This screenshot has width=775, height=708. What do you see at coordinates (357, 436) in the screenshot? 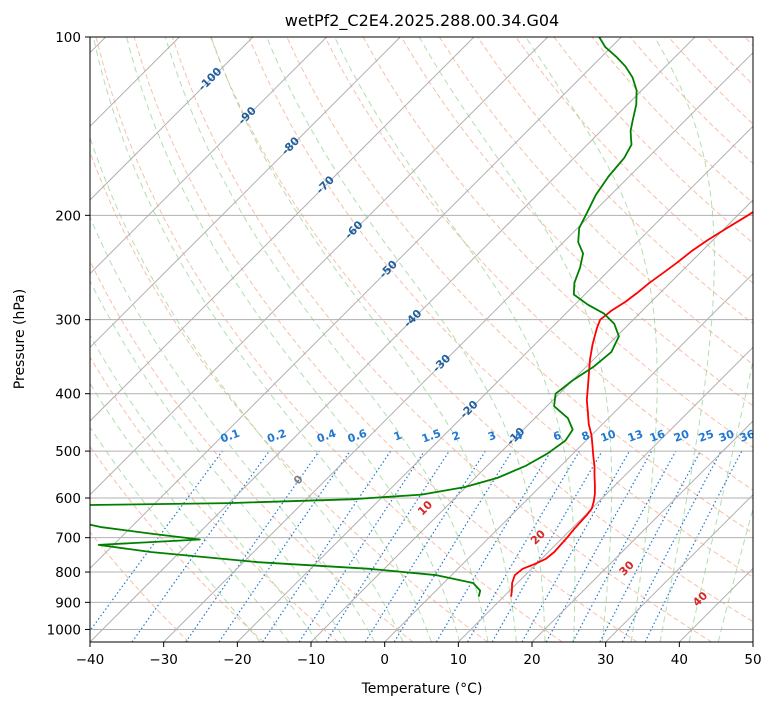
I see `mixing-ratio-label: 0.6` at bounding box center [357, 436].